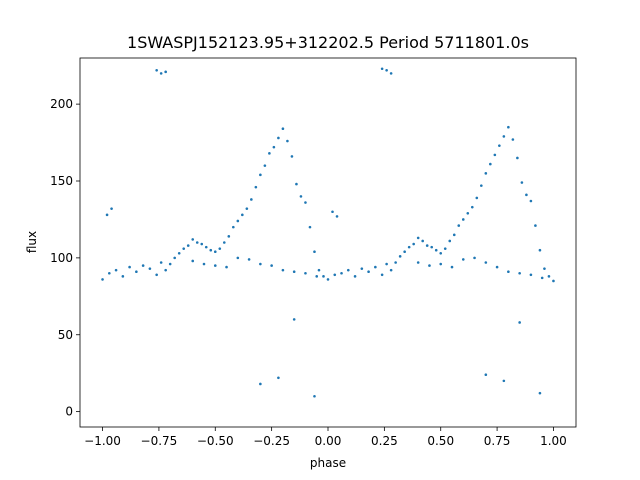  I want to click on x-tick-label: 0.50, so click(440, 441).